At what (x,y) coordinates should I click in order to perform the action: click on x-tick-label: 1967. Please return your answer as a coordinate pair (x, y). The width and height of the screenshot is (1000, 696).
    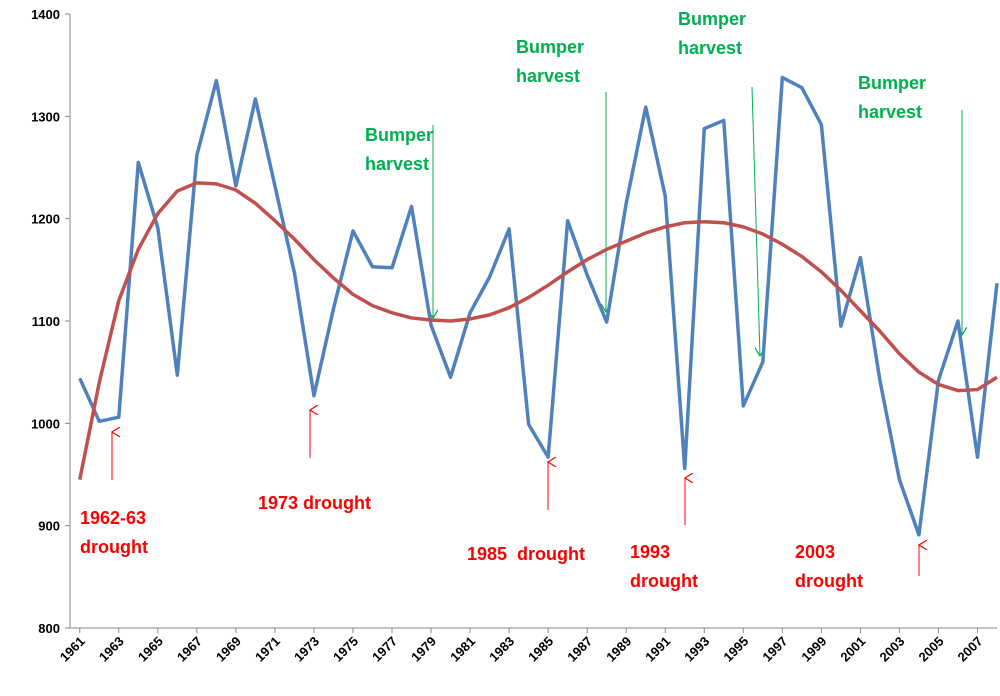
    Looking at the image, I should click on (189, 649).